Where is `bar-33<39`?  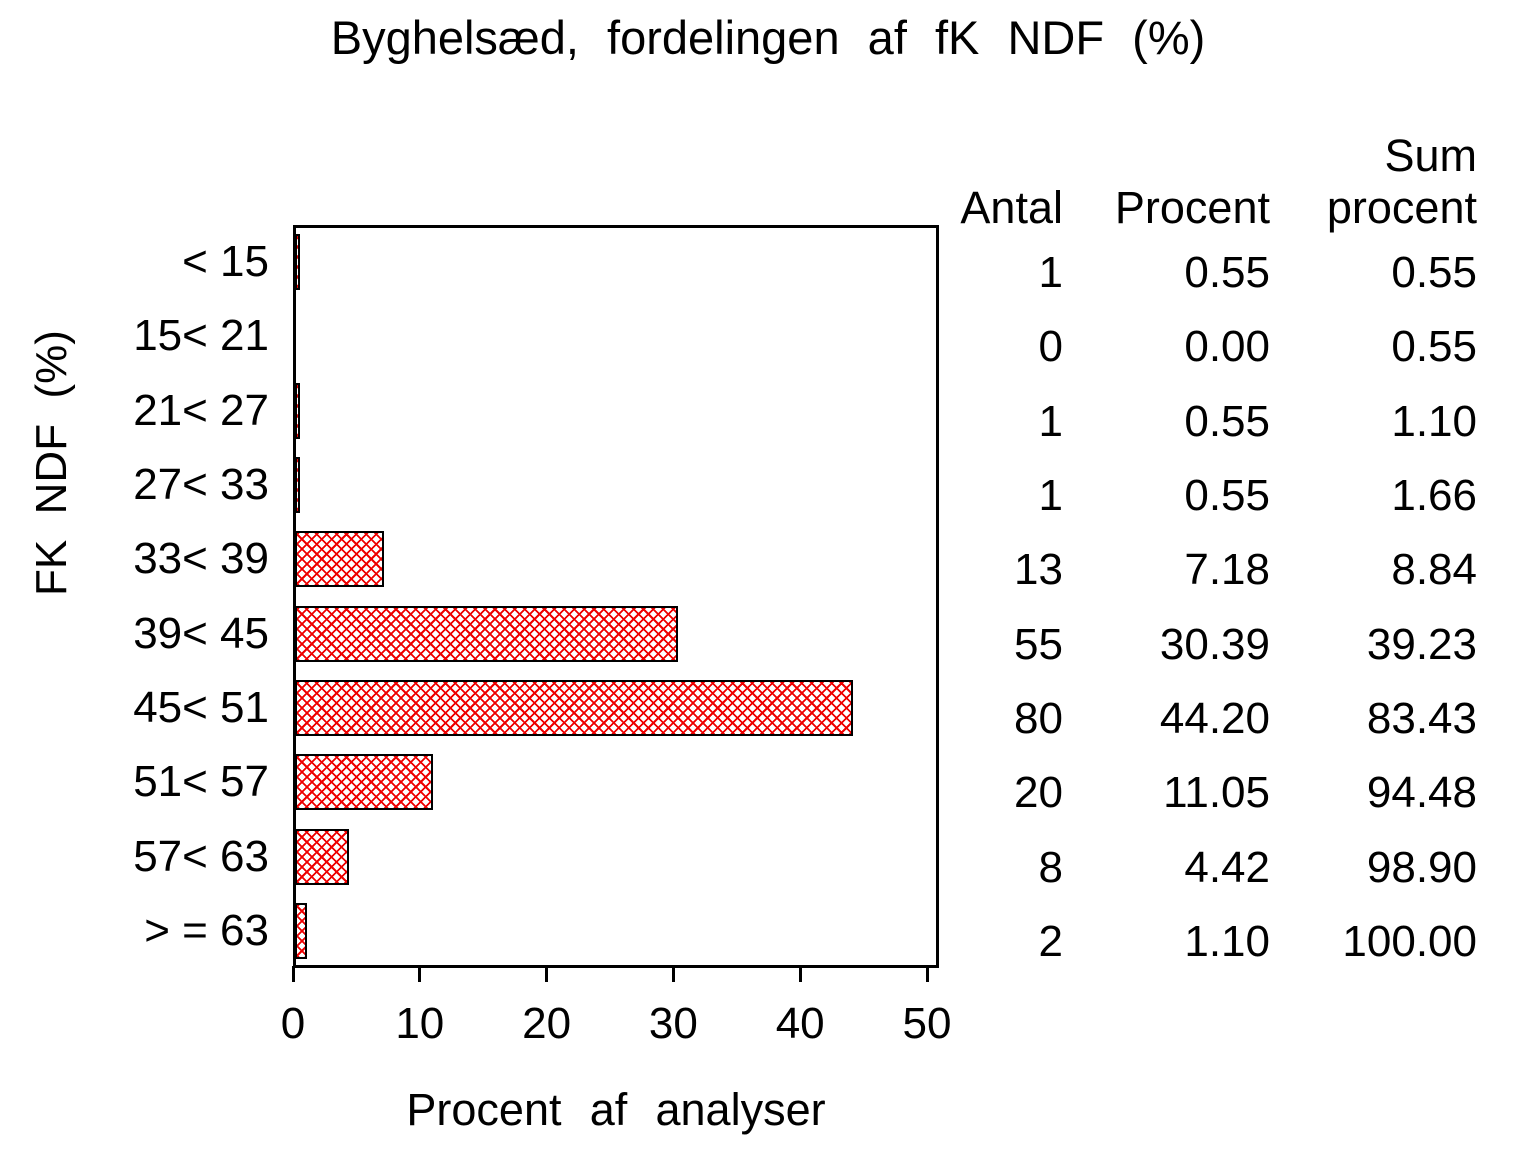
bar-33<39 is located at coordinates (339, 559).